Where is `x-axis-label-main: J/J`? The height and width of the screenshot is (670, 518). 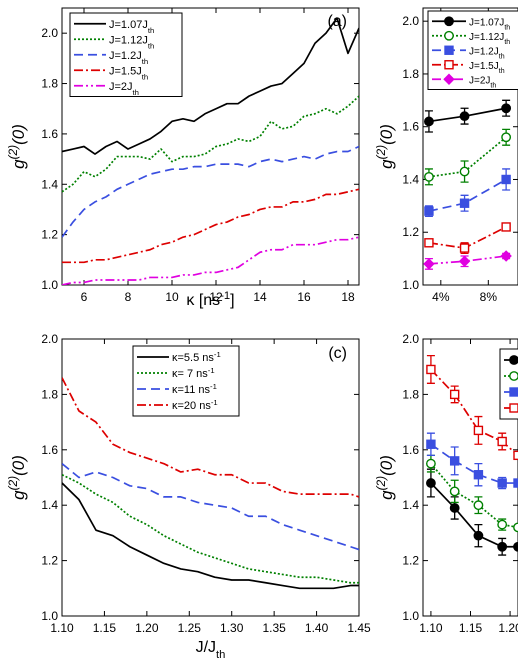
x-axis-label-main: J/J is located at coordinates (206, 647).